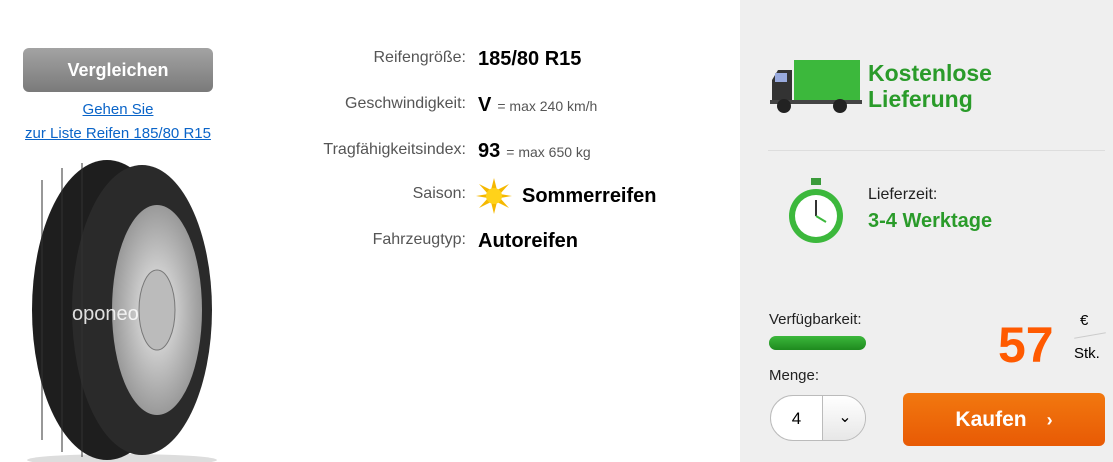 The height and width of the screenshot is (462, 1113). I want to click on spec-value-load: 93, so click(489, 151).